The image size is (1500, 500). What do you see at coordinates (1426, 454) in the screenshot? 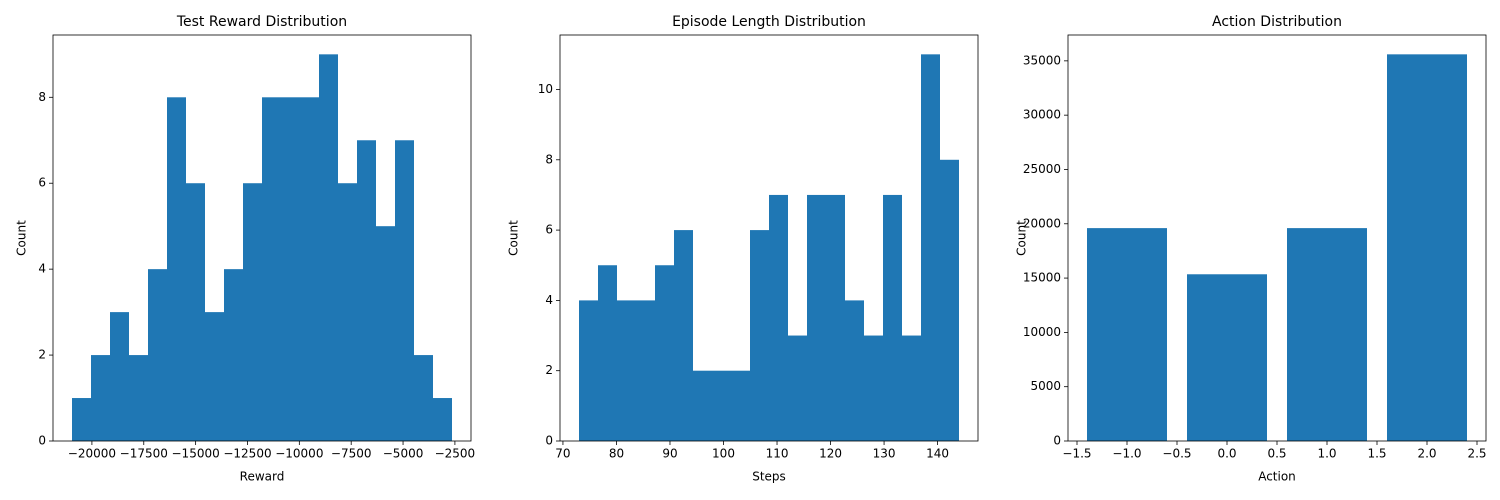
I see `x-tick-label: 2.0` at bounding box center [1426, 454].